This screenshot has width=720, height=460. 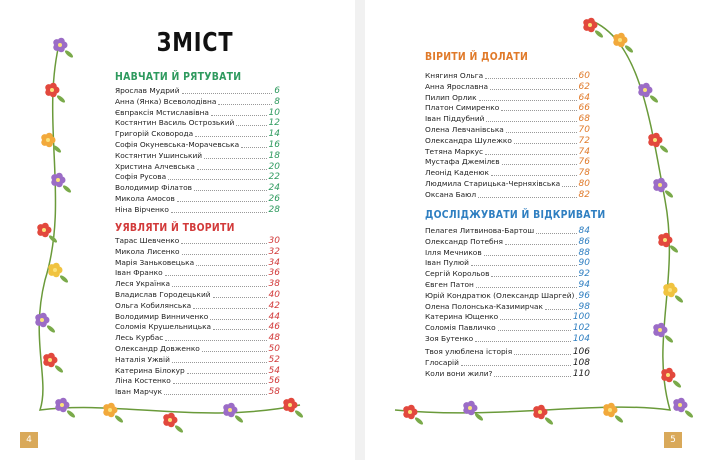 What do you see at coordinates (484, 306) in the screenshot?
I see `entry-name: Олена Полонська-Казимирчак` at bounding box center [484, 306].